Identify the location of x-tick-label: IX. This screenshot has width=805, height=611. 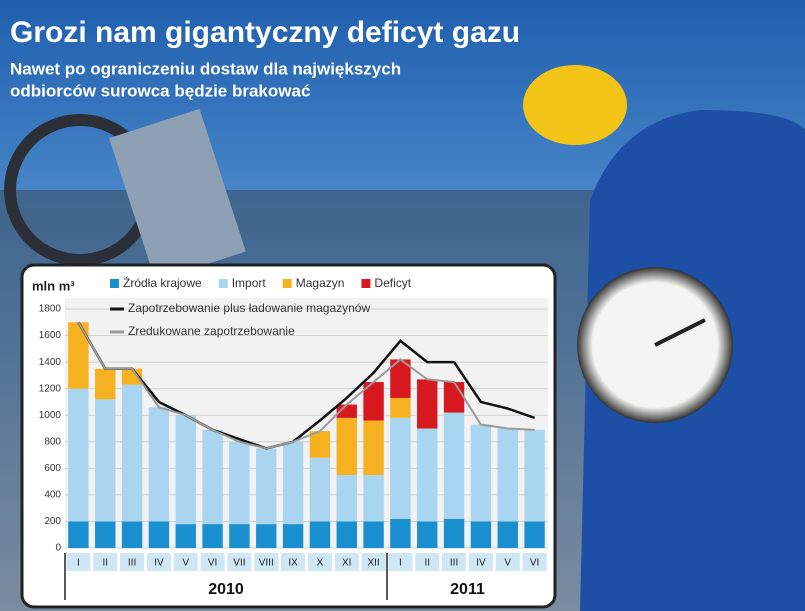
(293, 563).